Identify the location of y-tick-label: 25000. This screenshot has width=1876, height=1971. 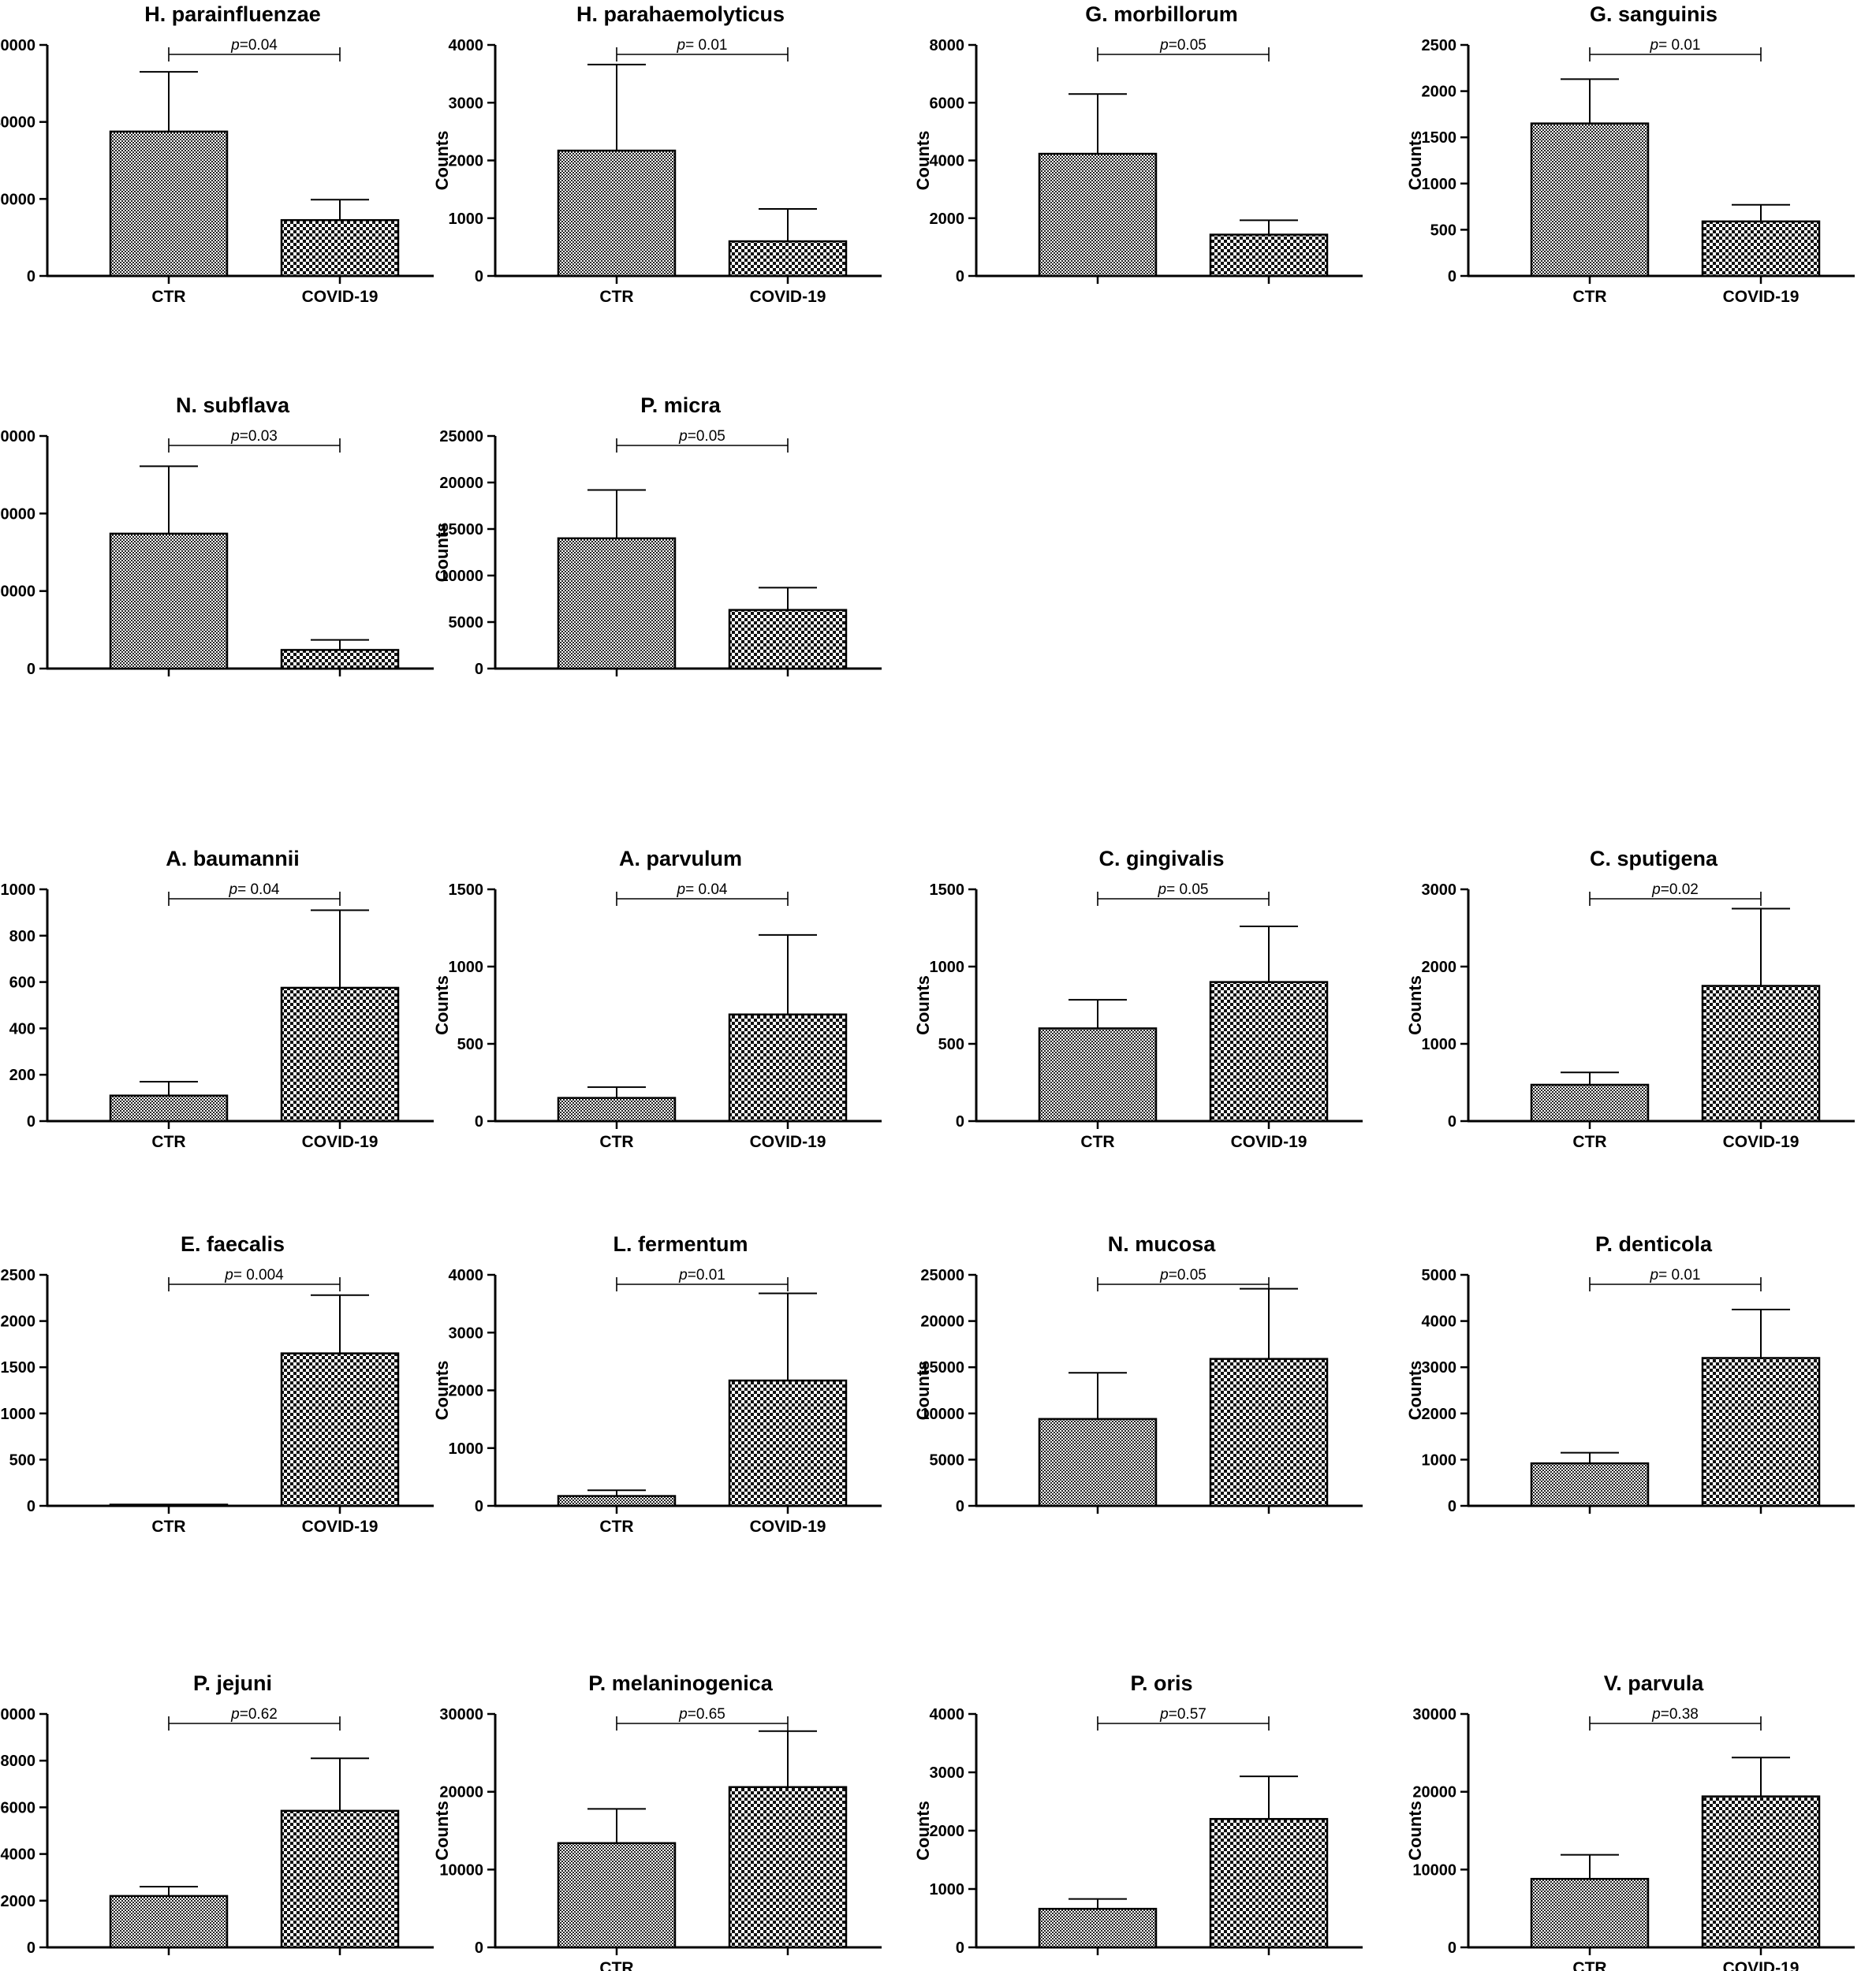
(942, 1275).